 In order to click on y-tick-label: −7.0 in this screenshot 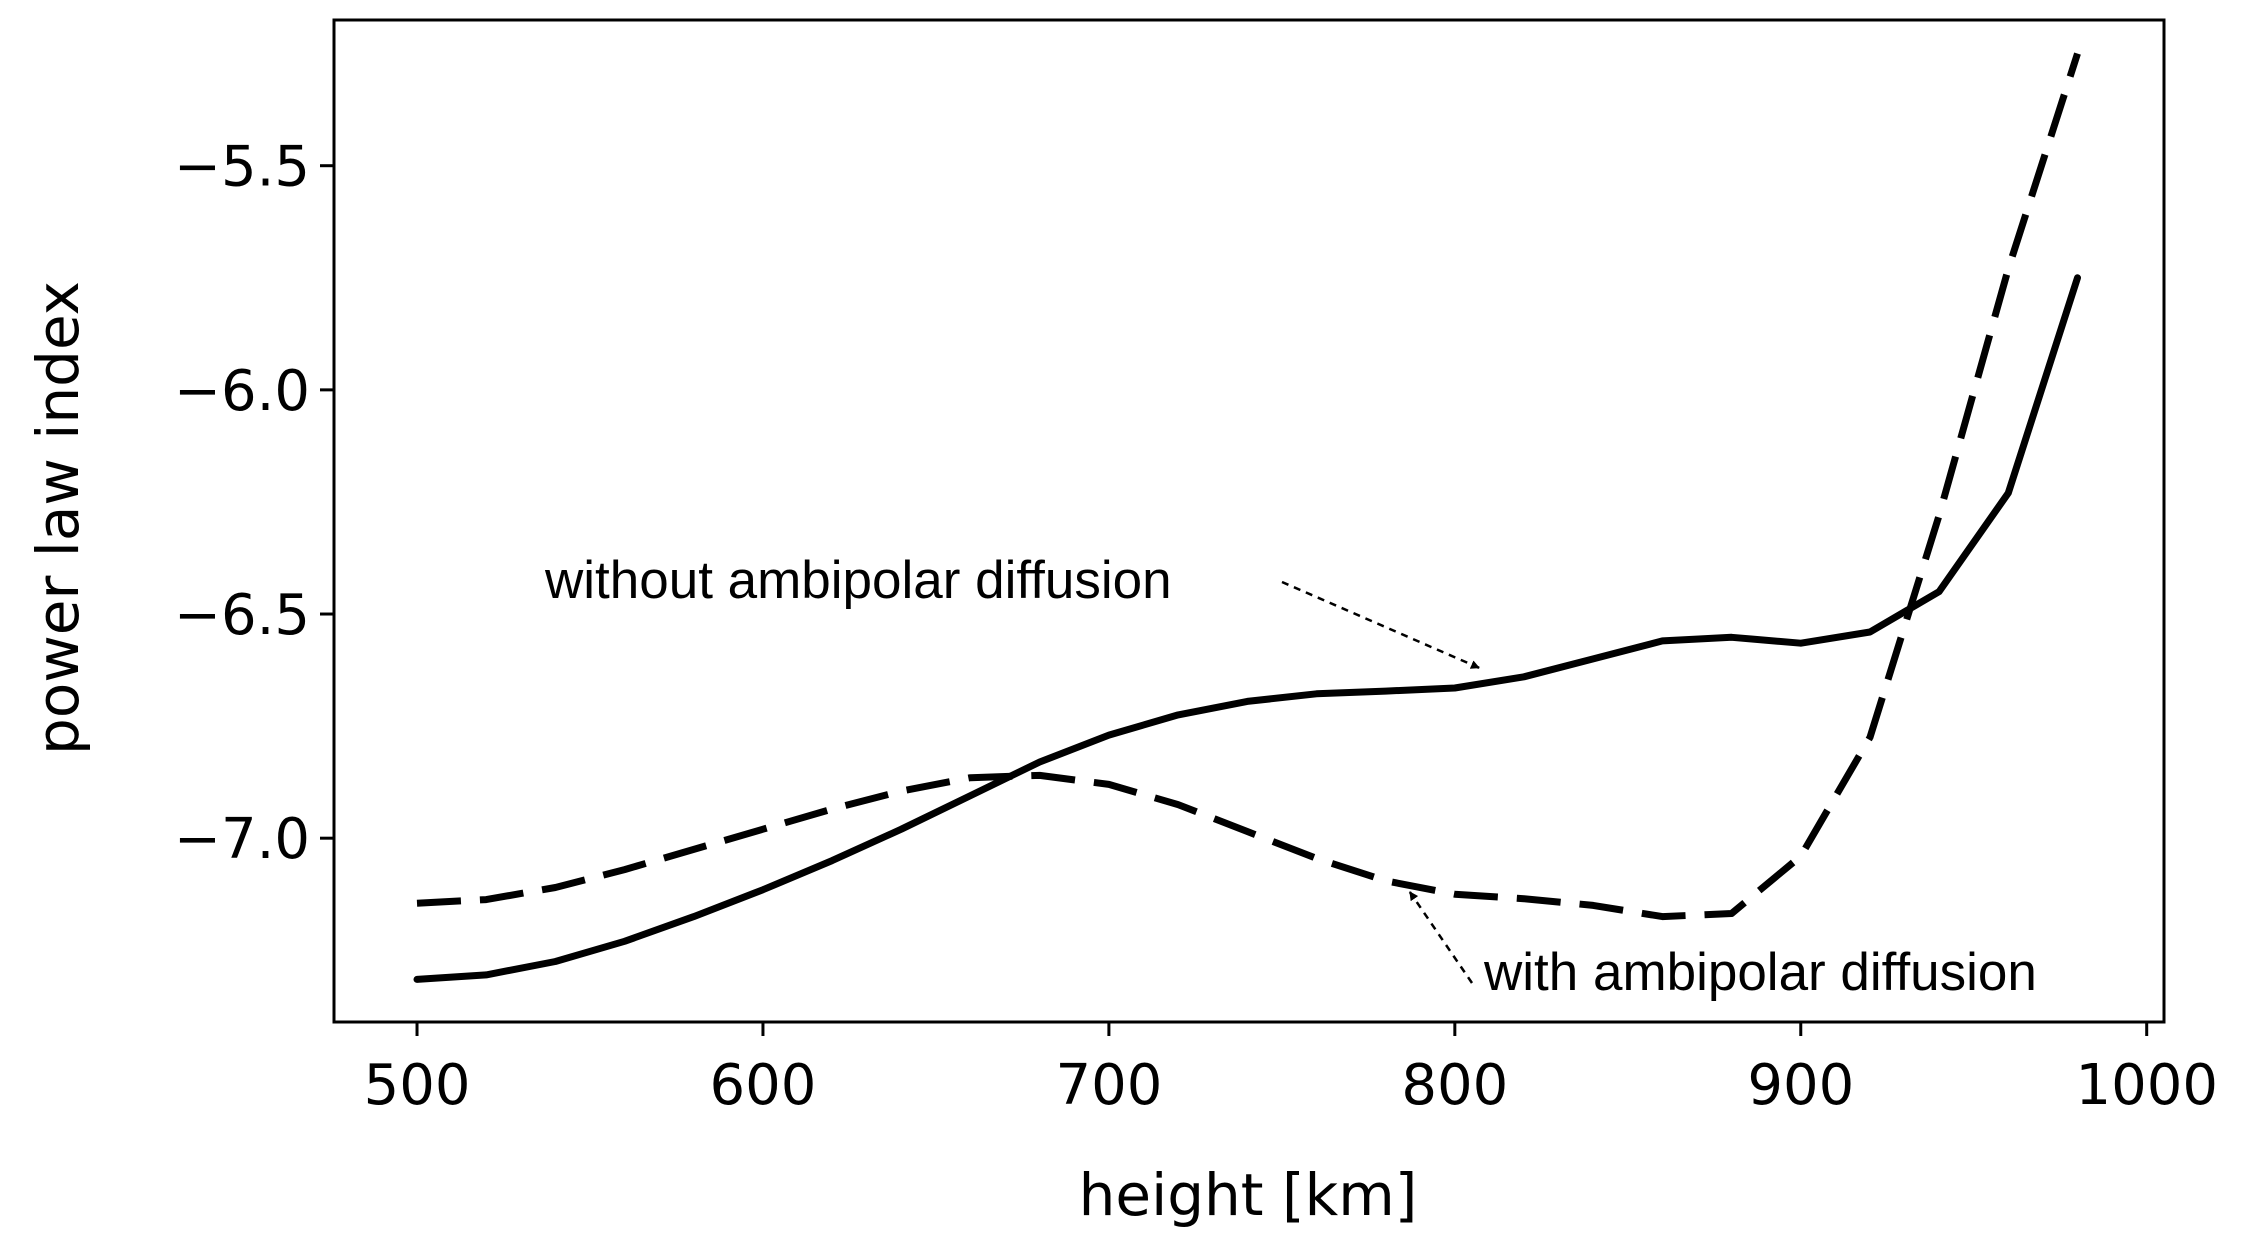, I will do `click(242, 839)`.